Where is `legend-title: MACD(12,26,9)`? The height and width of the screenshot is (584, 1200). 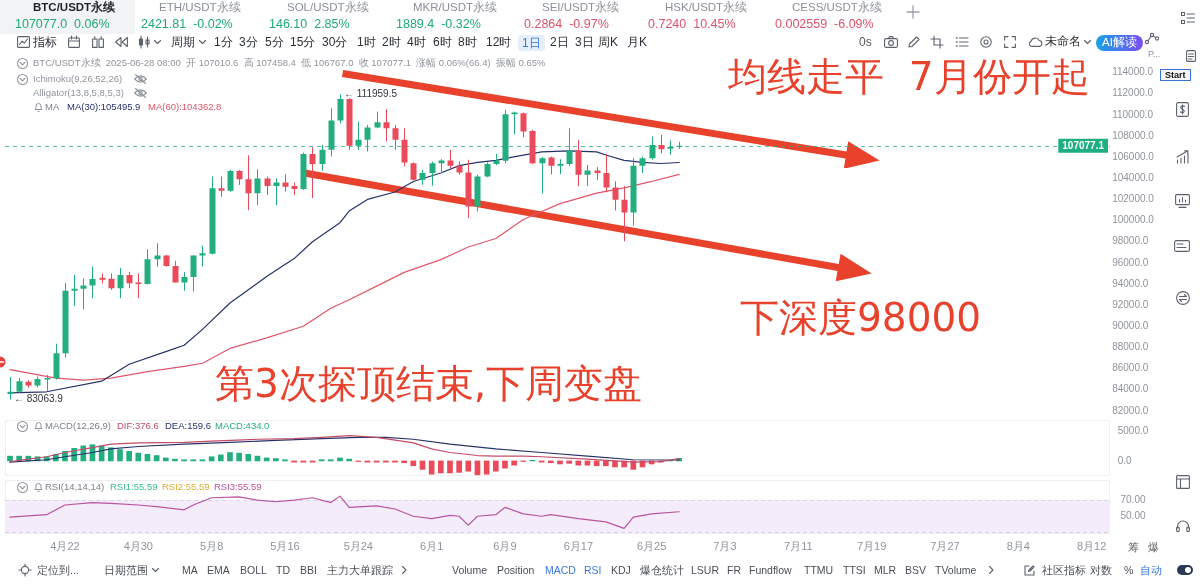 legend-title: MACD(12,26,9) is located at coordinates (78, 426).